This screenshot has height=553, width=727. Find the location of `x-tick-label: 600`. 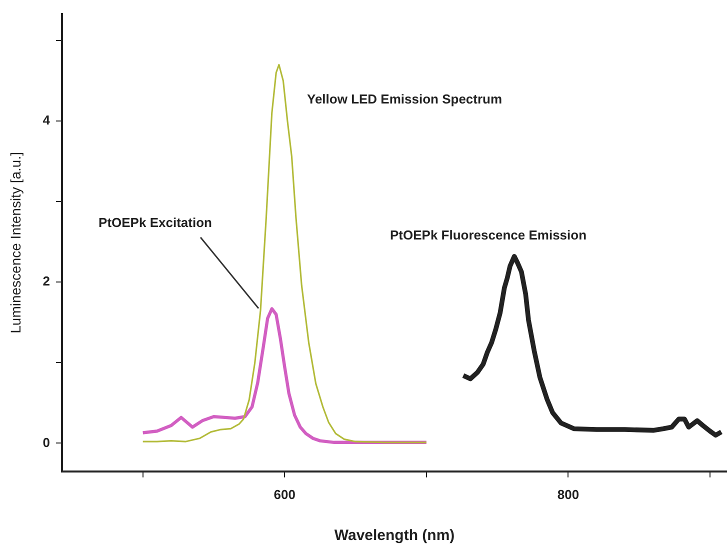

x-tick-label: 600 is located at coordinates (285, 494).